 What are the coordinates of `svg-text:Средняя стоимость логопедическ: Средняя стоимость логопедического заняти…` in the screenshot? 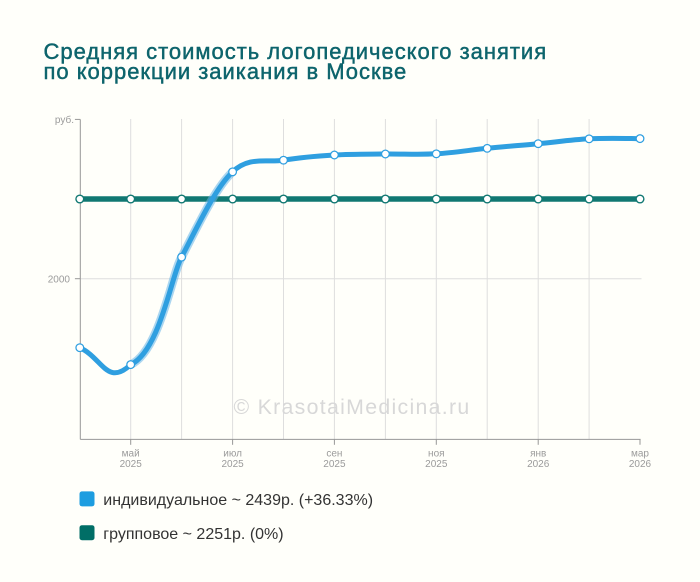 It's located at (296, 51).